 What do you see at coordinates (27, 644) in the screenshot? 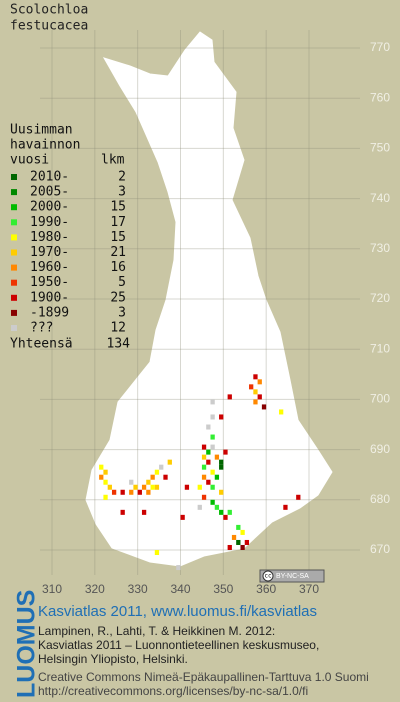
I see `logo: LUOMUS` at bounding box center [27, 644].